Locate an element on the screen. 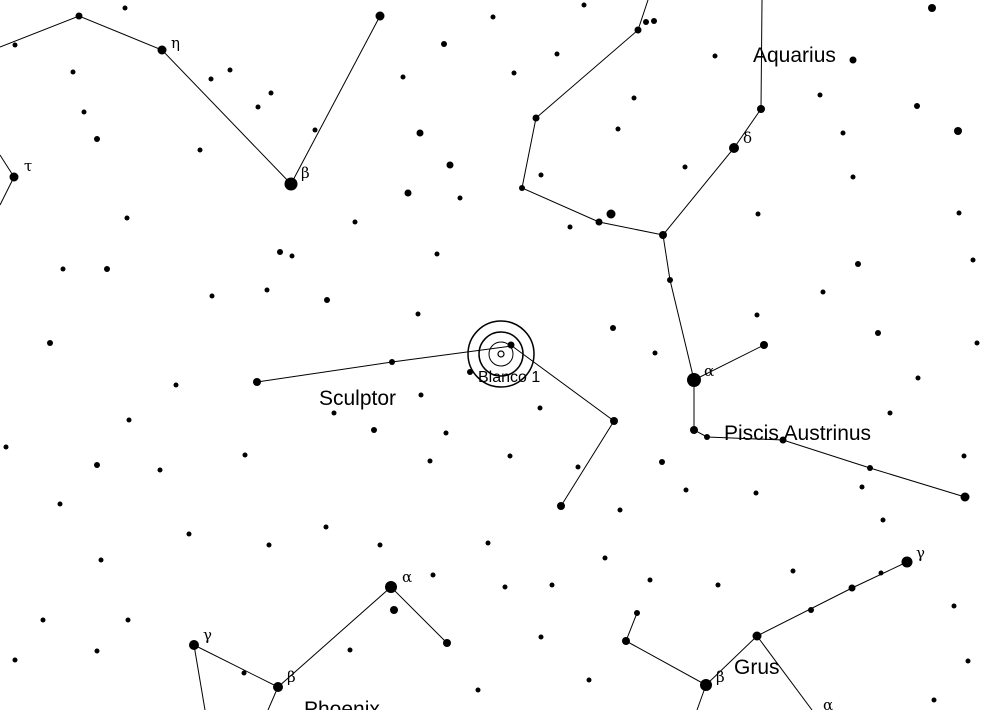 The height and width of the screenshot is (710, 1000). constellation-label-grus: Grus is located at coordinates (757, 667).